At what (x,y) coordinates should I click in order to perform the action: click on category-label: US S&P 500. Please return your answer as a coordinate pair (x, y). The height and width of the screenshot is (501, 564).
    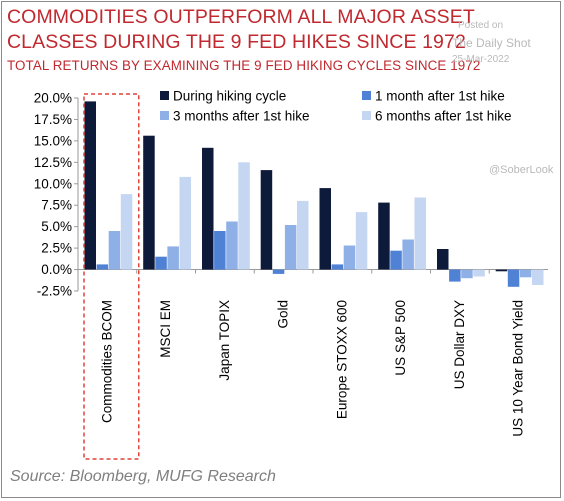
    Looking at the image, I should click on (400, 338).